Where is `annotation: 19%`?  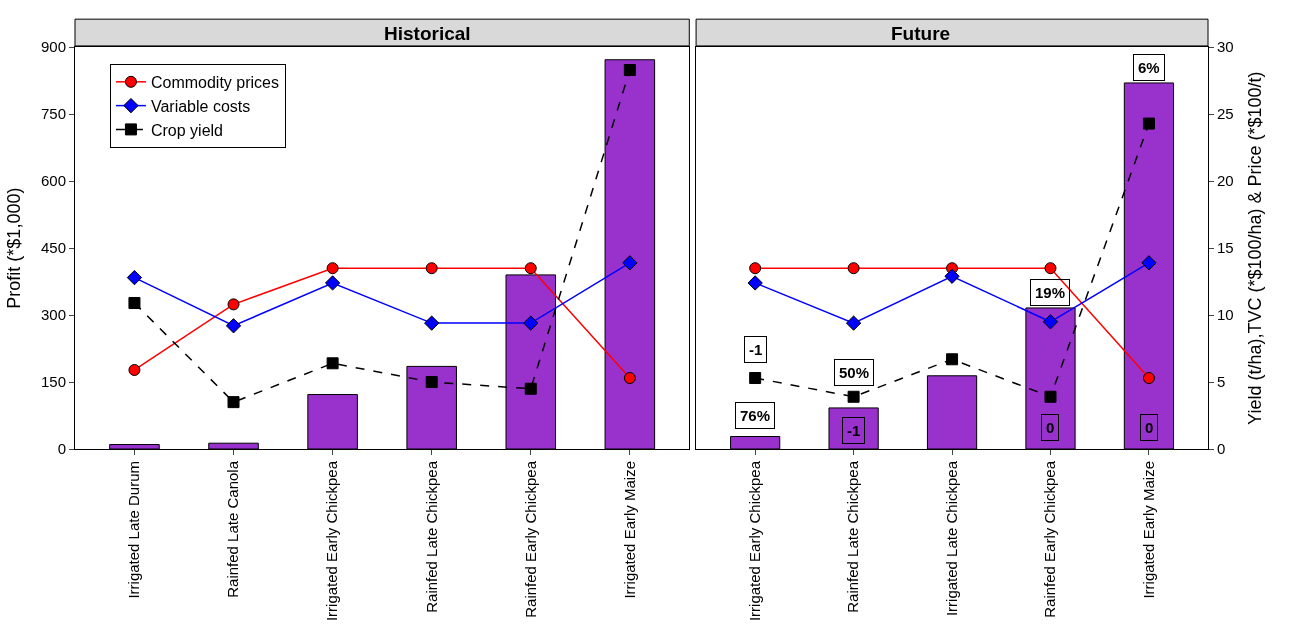
annotation: 19% is located at coordinates (1050, 292).